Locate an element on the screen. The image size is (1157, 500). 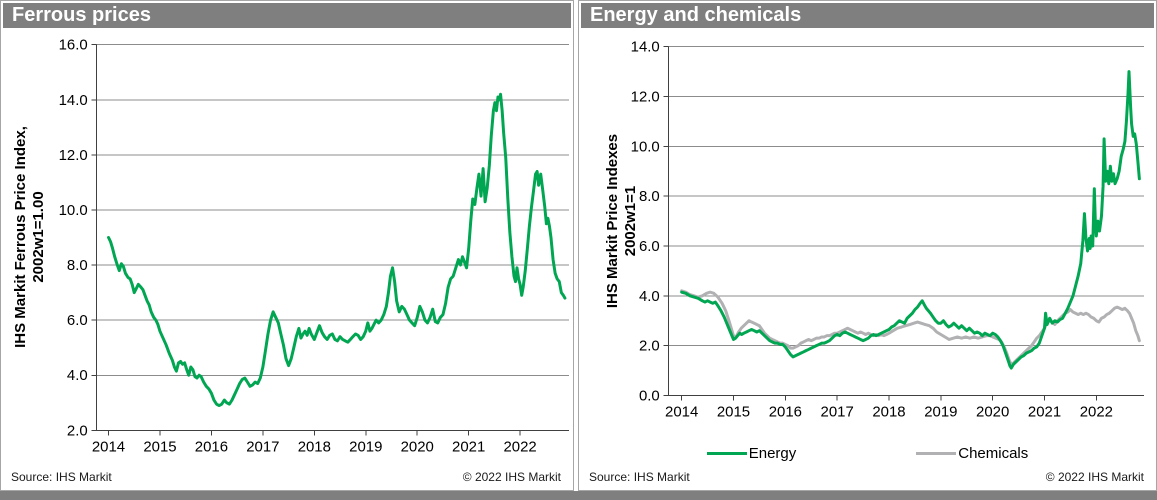
bottom-gray-bar is located at coordinates (578, 495).